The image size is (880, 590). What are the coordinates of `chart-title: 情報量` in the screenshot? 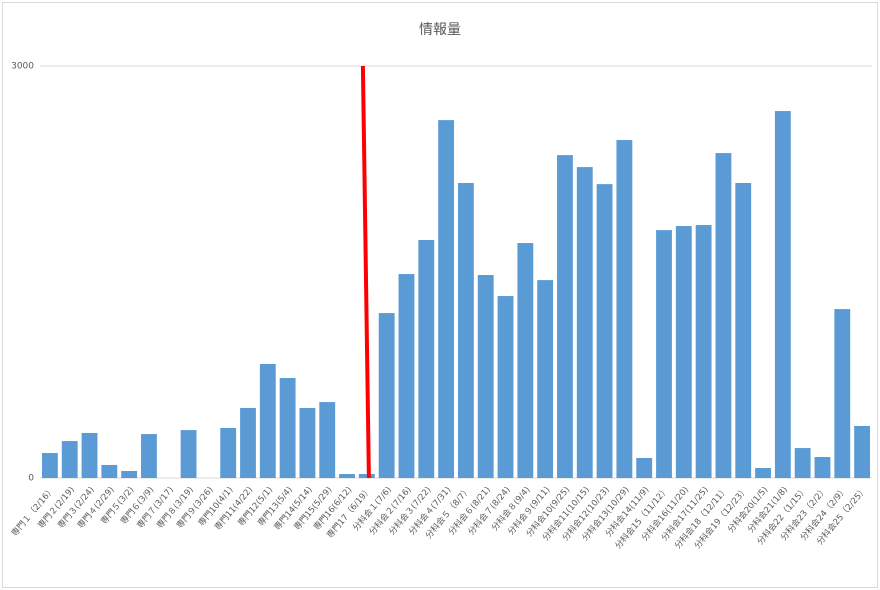 It's located at (440, 30).